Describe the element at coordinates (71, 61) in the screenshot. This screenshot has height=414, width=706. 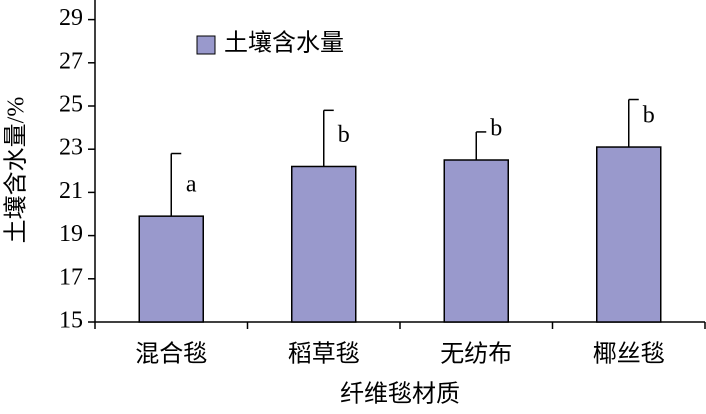
I see `y-tick-label: 27` at that location.